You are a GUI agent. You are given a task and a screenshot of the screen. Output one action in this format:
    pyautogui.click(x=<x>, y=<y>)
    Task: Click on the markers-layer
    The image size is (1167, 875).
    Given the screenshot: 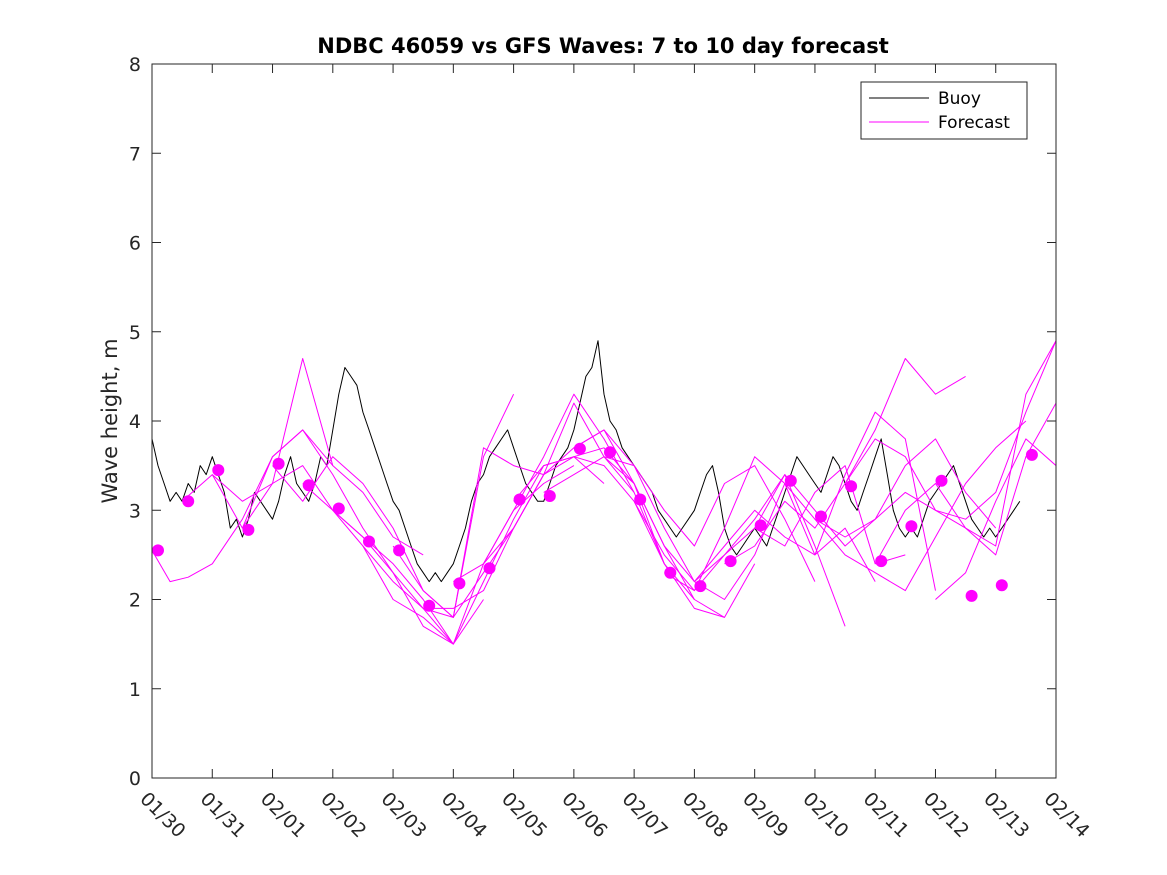 What is the action you would take?
    pyautogui.click(x=595, y=527)
    